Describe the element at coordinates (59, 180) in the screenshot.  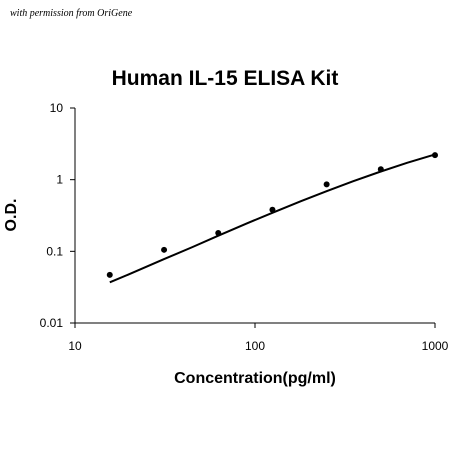
I see `y-tick-label: 1` at that location.